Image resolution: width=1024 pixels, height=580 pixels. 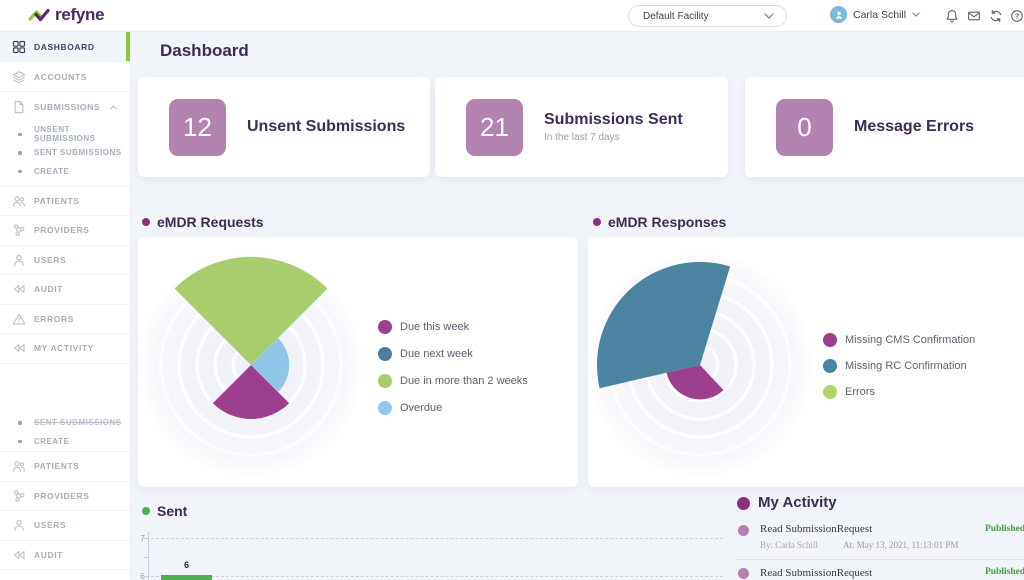 What do you see at coordinates (875, 14) in the screenshot?
I see `user-menu: Carla Schill` at bounding box center [875, 14].